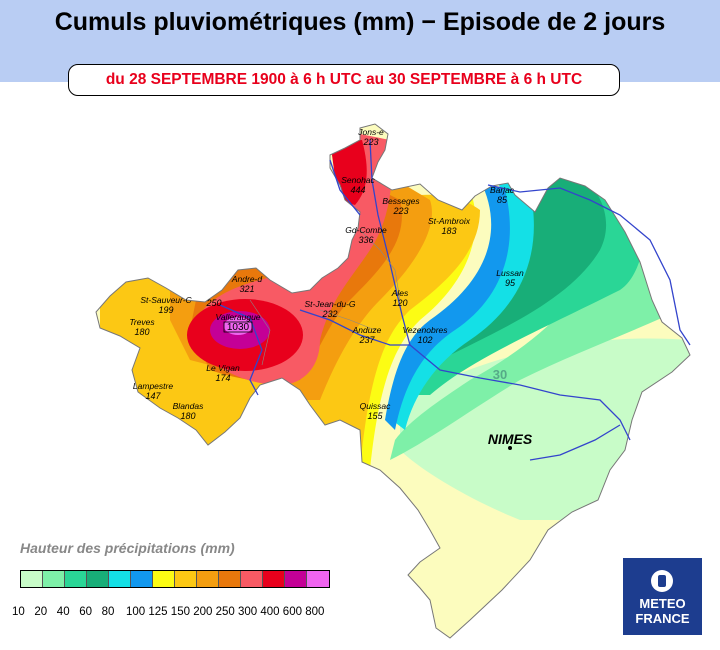  I want to click on station-value: 1030, so click(238, 327).